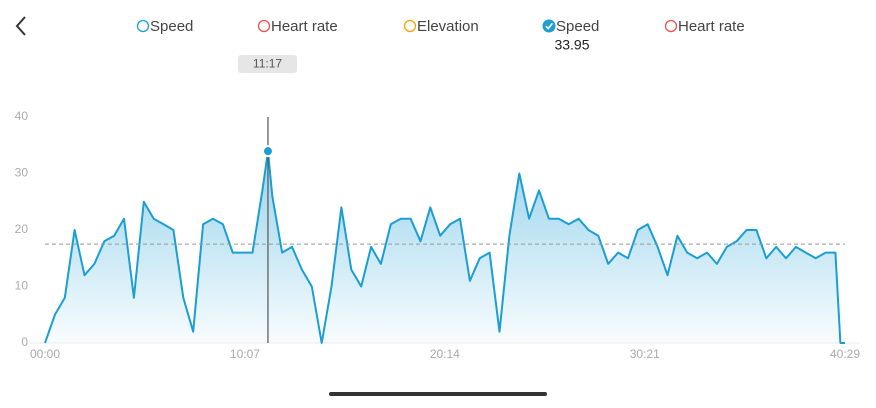 Image resolution: width=876 pixels, height=408 pixels. What do you see at coordinates (448, 26) in the screenshot?
I see `toggle-label: Elevation` at bounding box center [448, 26].